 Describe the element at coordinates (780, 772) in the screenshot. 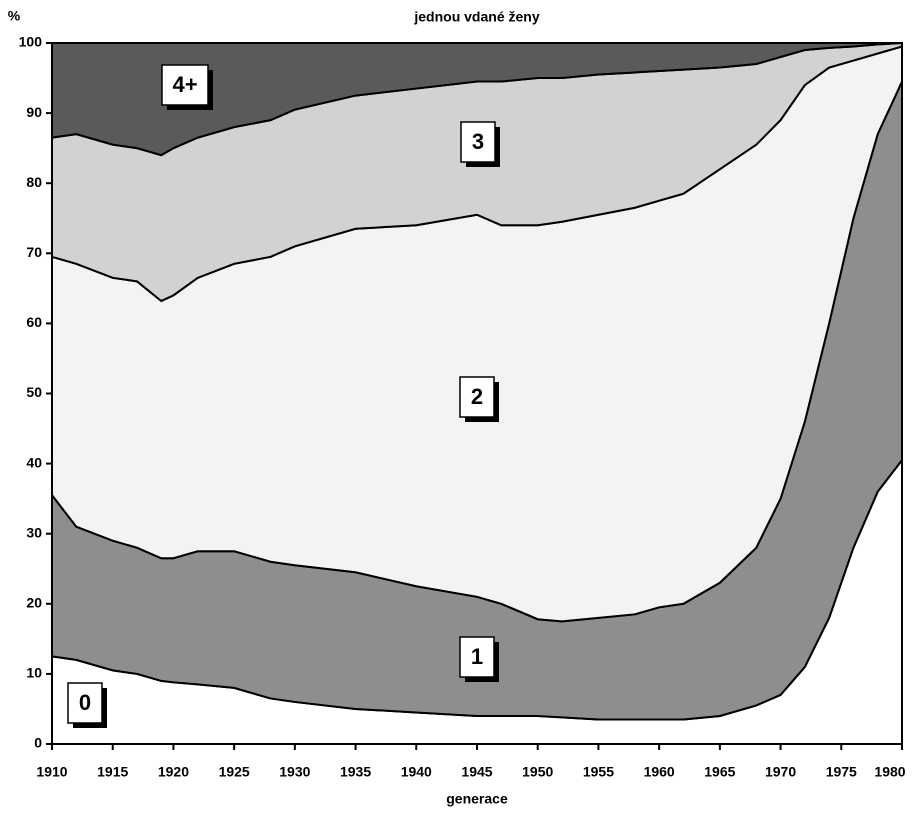

I see `x-tick-label: 1970` at that location.